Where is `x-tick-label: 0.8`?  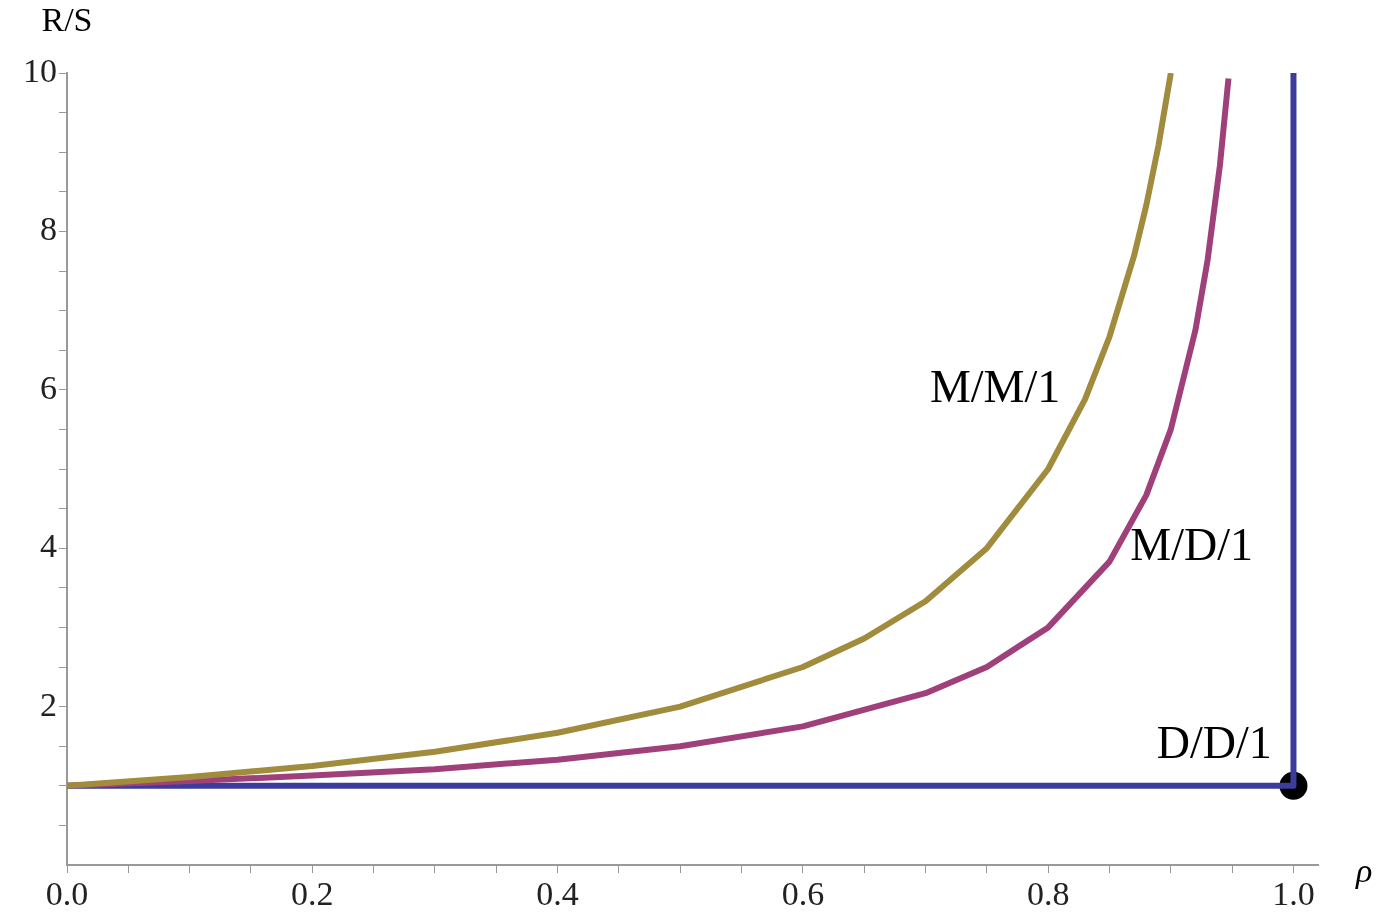 x-tick-label: 0.8 is located at coordinates (1048, 894).